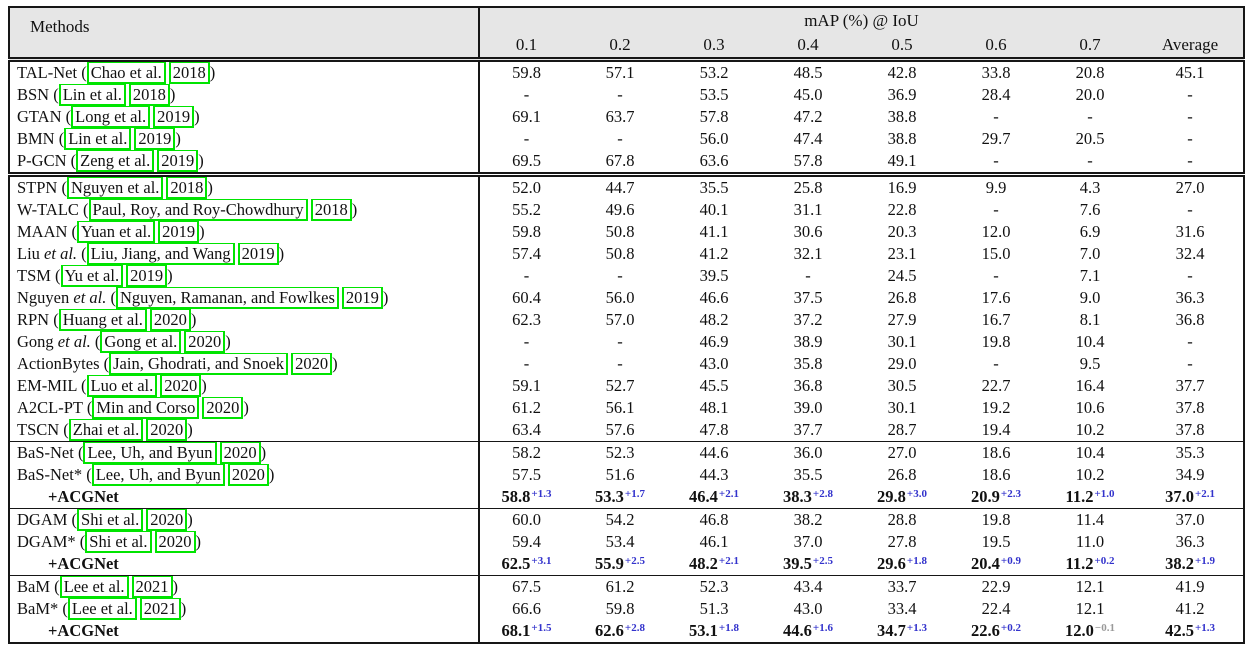 This screenshot has width=1251, height=667. Describe the element at coordinates (354, 209) in the screenshot. I see `method-label: )` at that location.